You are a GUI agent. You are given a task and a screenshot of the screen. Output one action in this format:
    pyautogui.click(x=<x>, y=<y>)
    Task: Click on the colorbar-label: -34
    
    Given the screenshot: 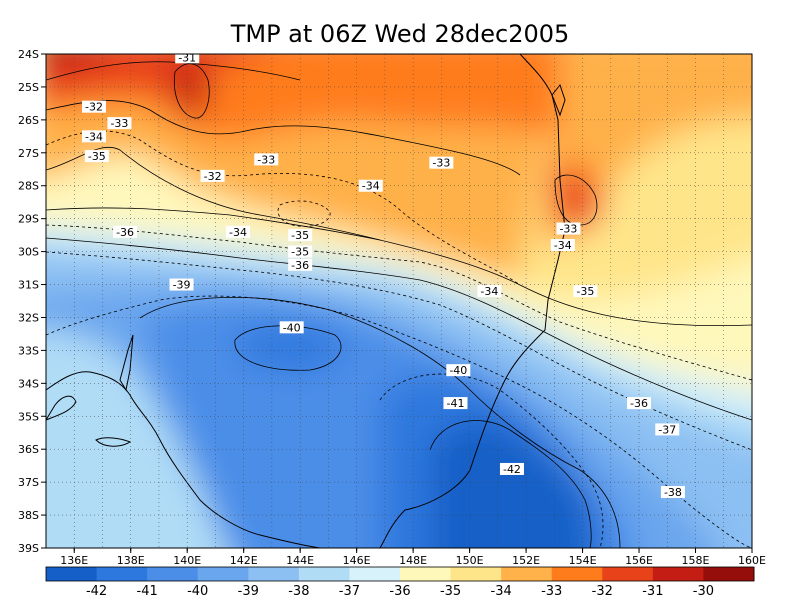 What is the action you would take?
    pyautogui.click(x=501, y=591)
    